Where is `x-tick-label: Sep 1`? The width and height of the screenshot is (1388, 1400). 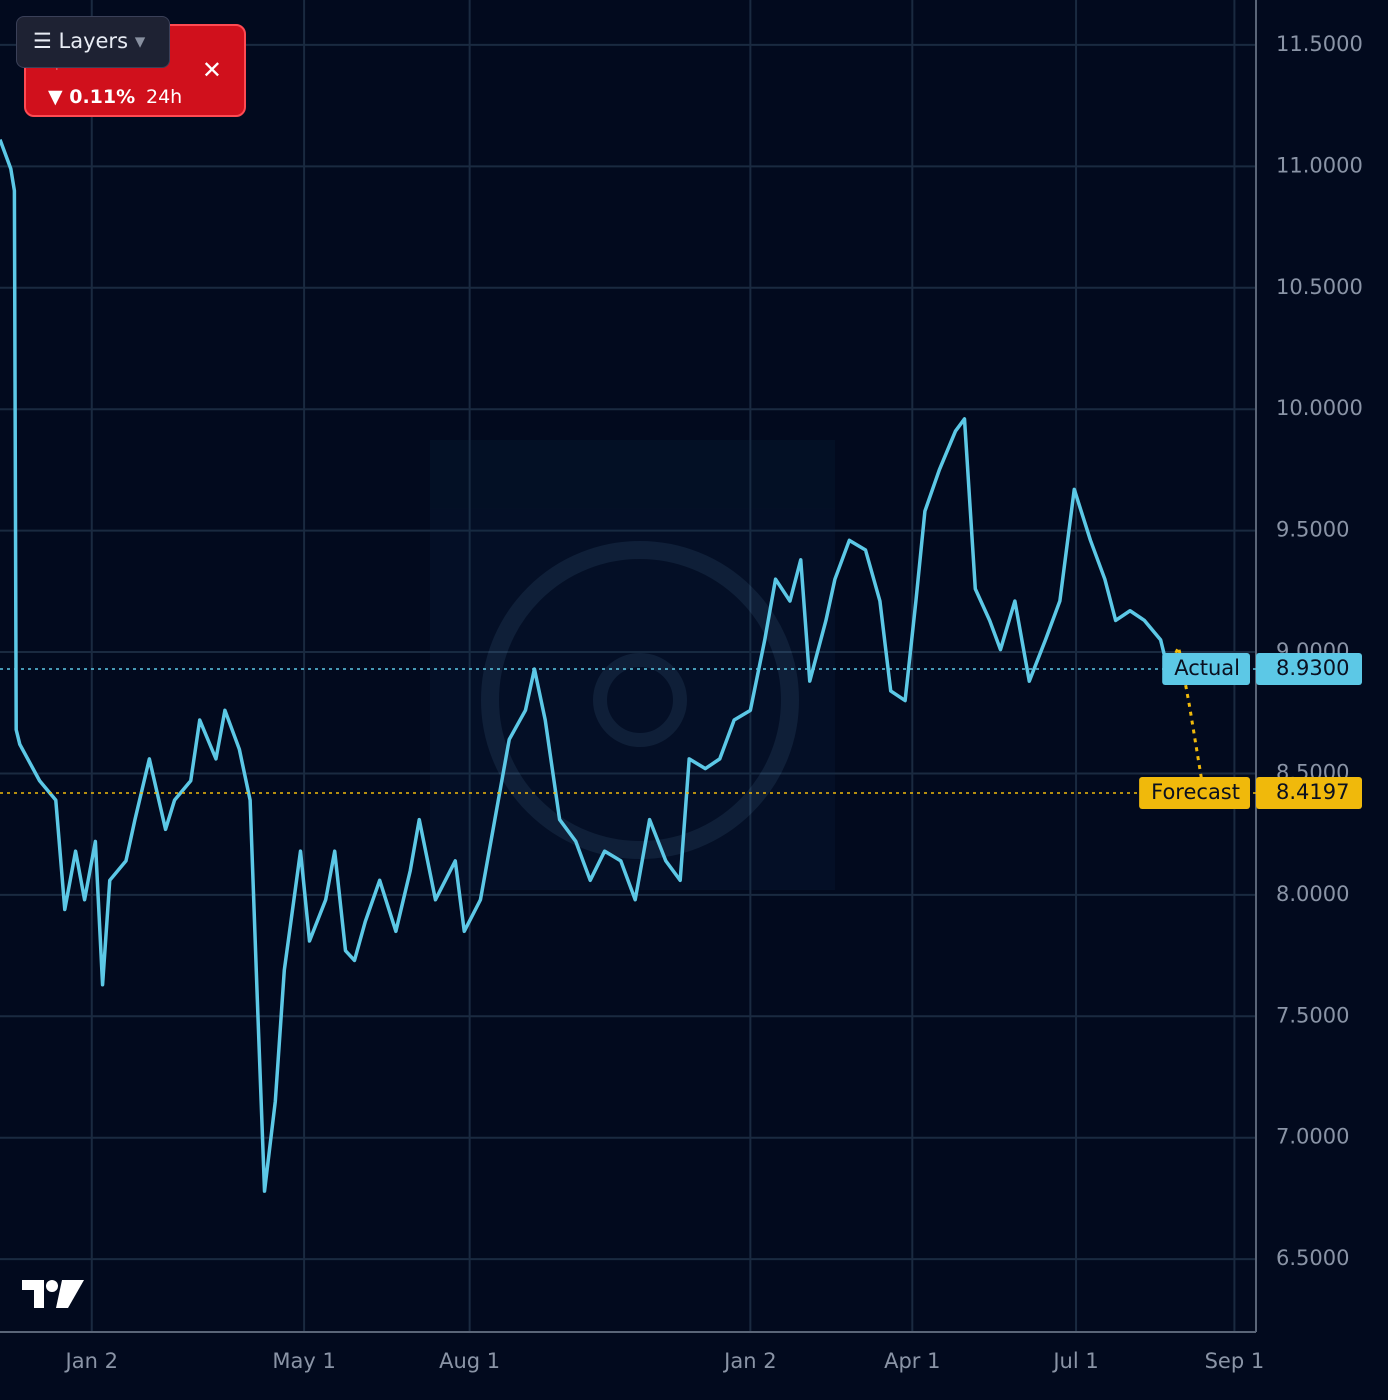 x-tick-label: Sep 1 is located at coordinates (1235, 1361).